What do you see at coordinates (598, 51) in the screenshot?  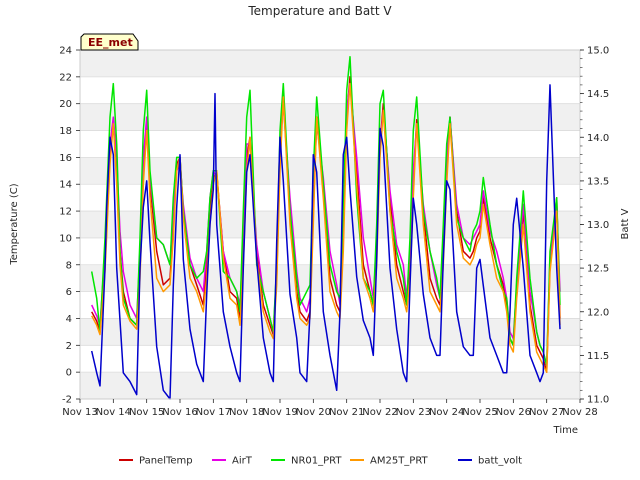 I see `y2-tick-label: 15.0` at bounding box center [598, 51].